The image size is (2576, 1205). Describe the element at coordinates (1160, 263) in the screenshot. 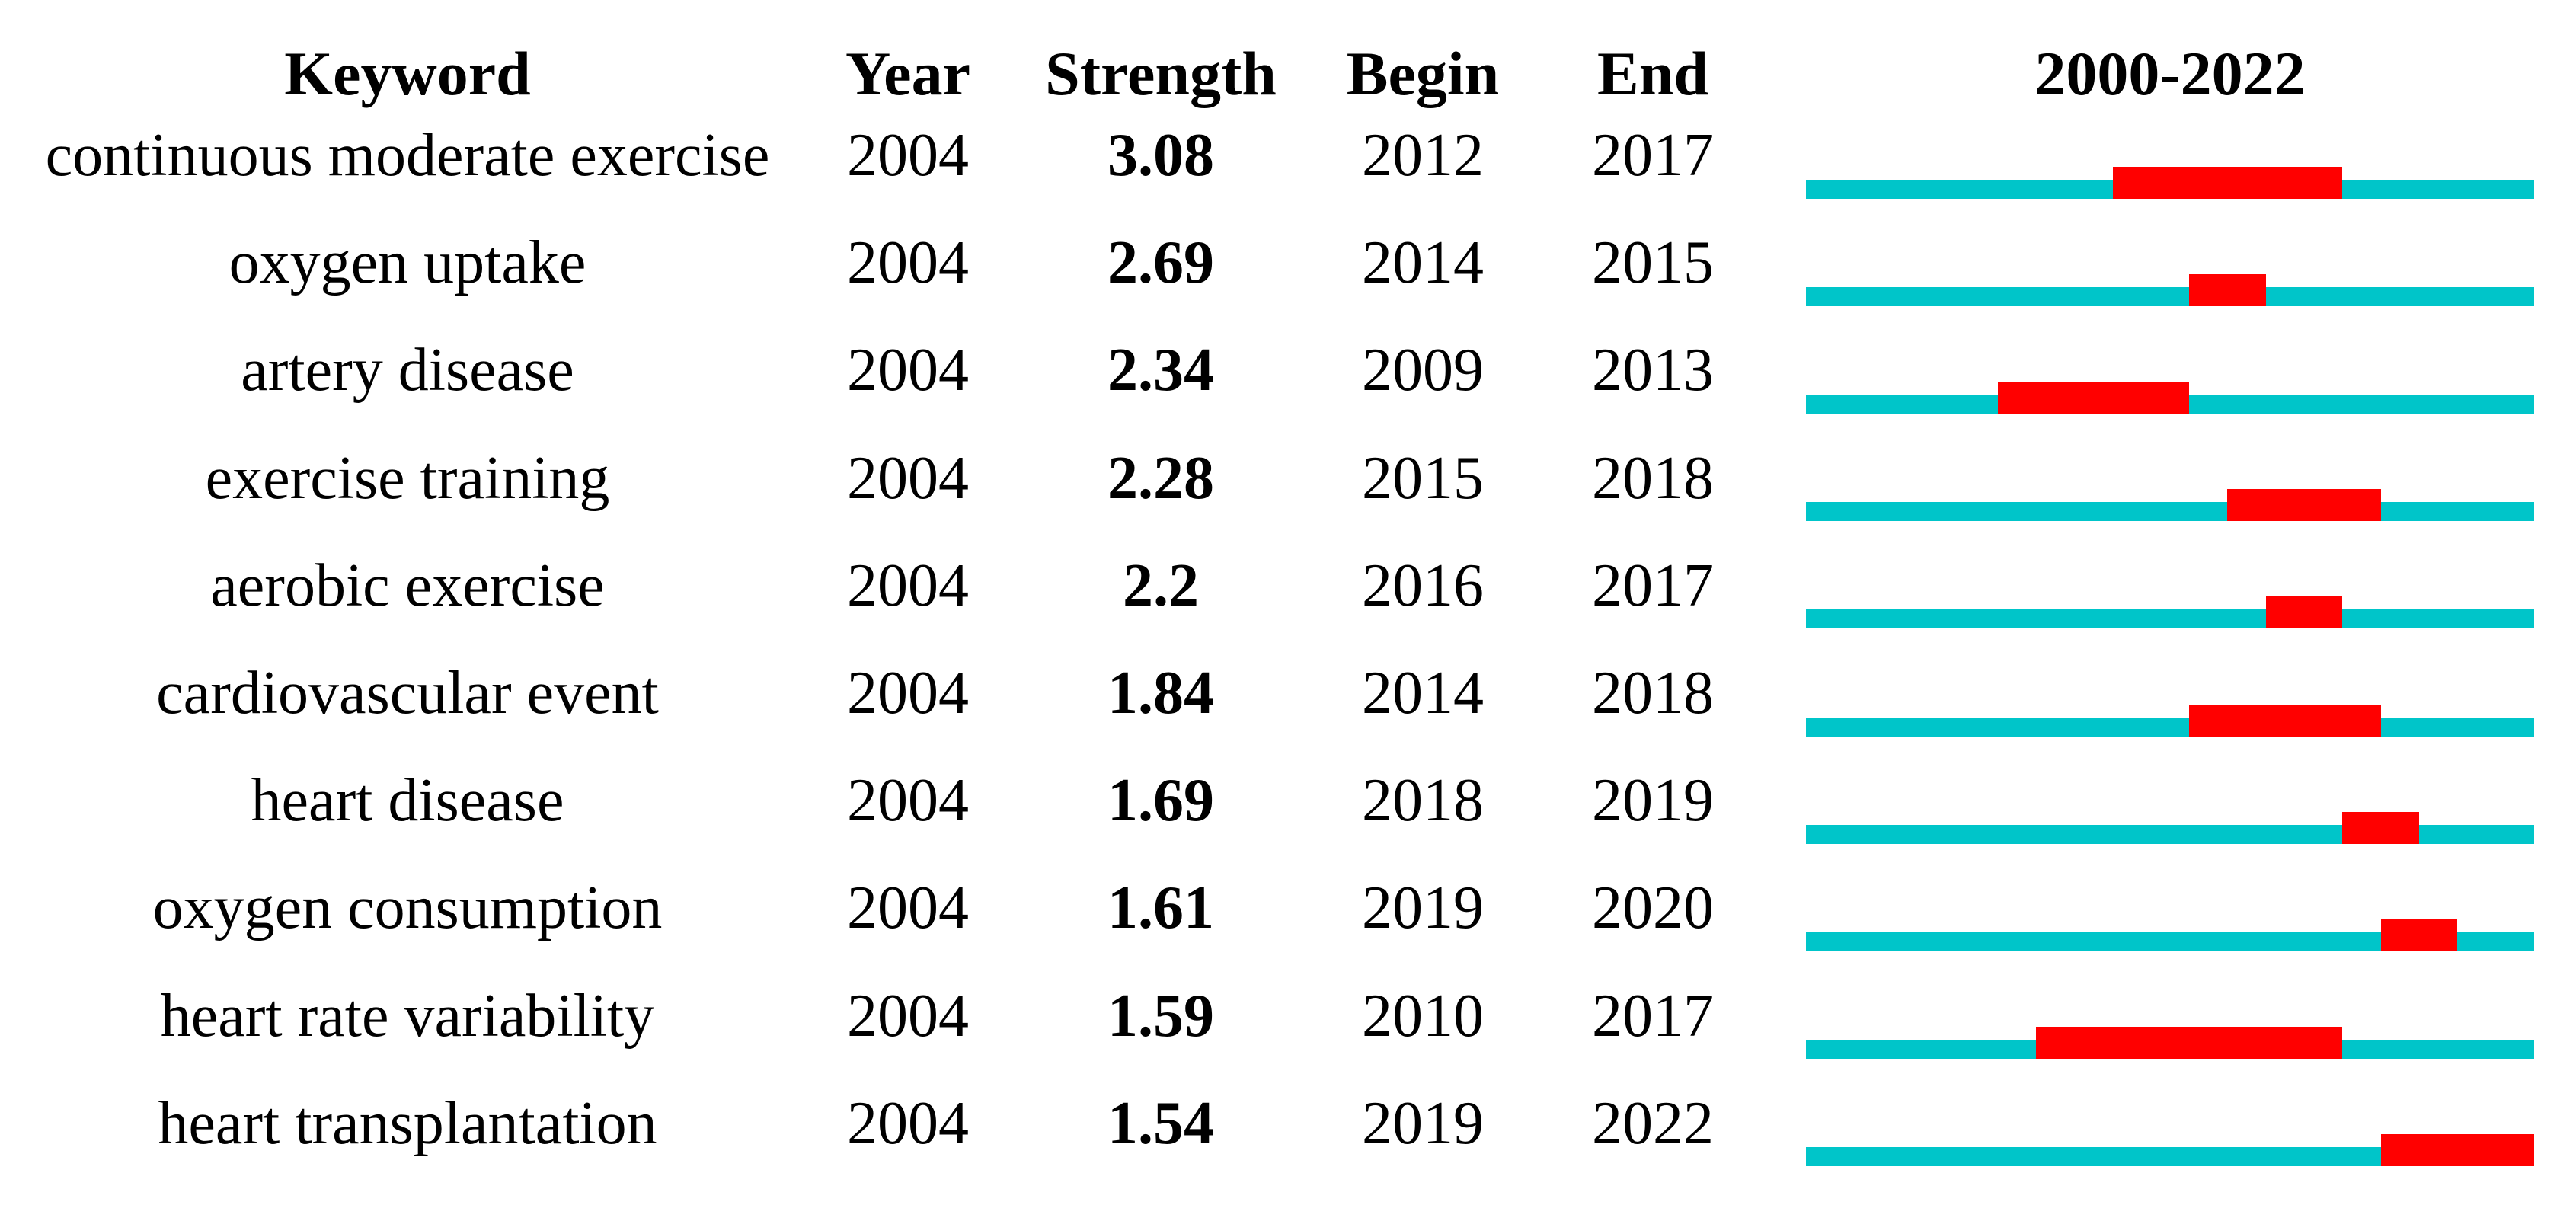

I see `strength-cell: 2.69` at that location.